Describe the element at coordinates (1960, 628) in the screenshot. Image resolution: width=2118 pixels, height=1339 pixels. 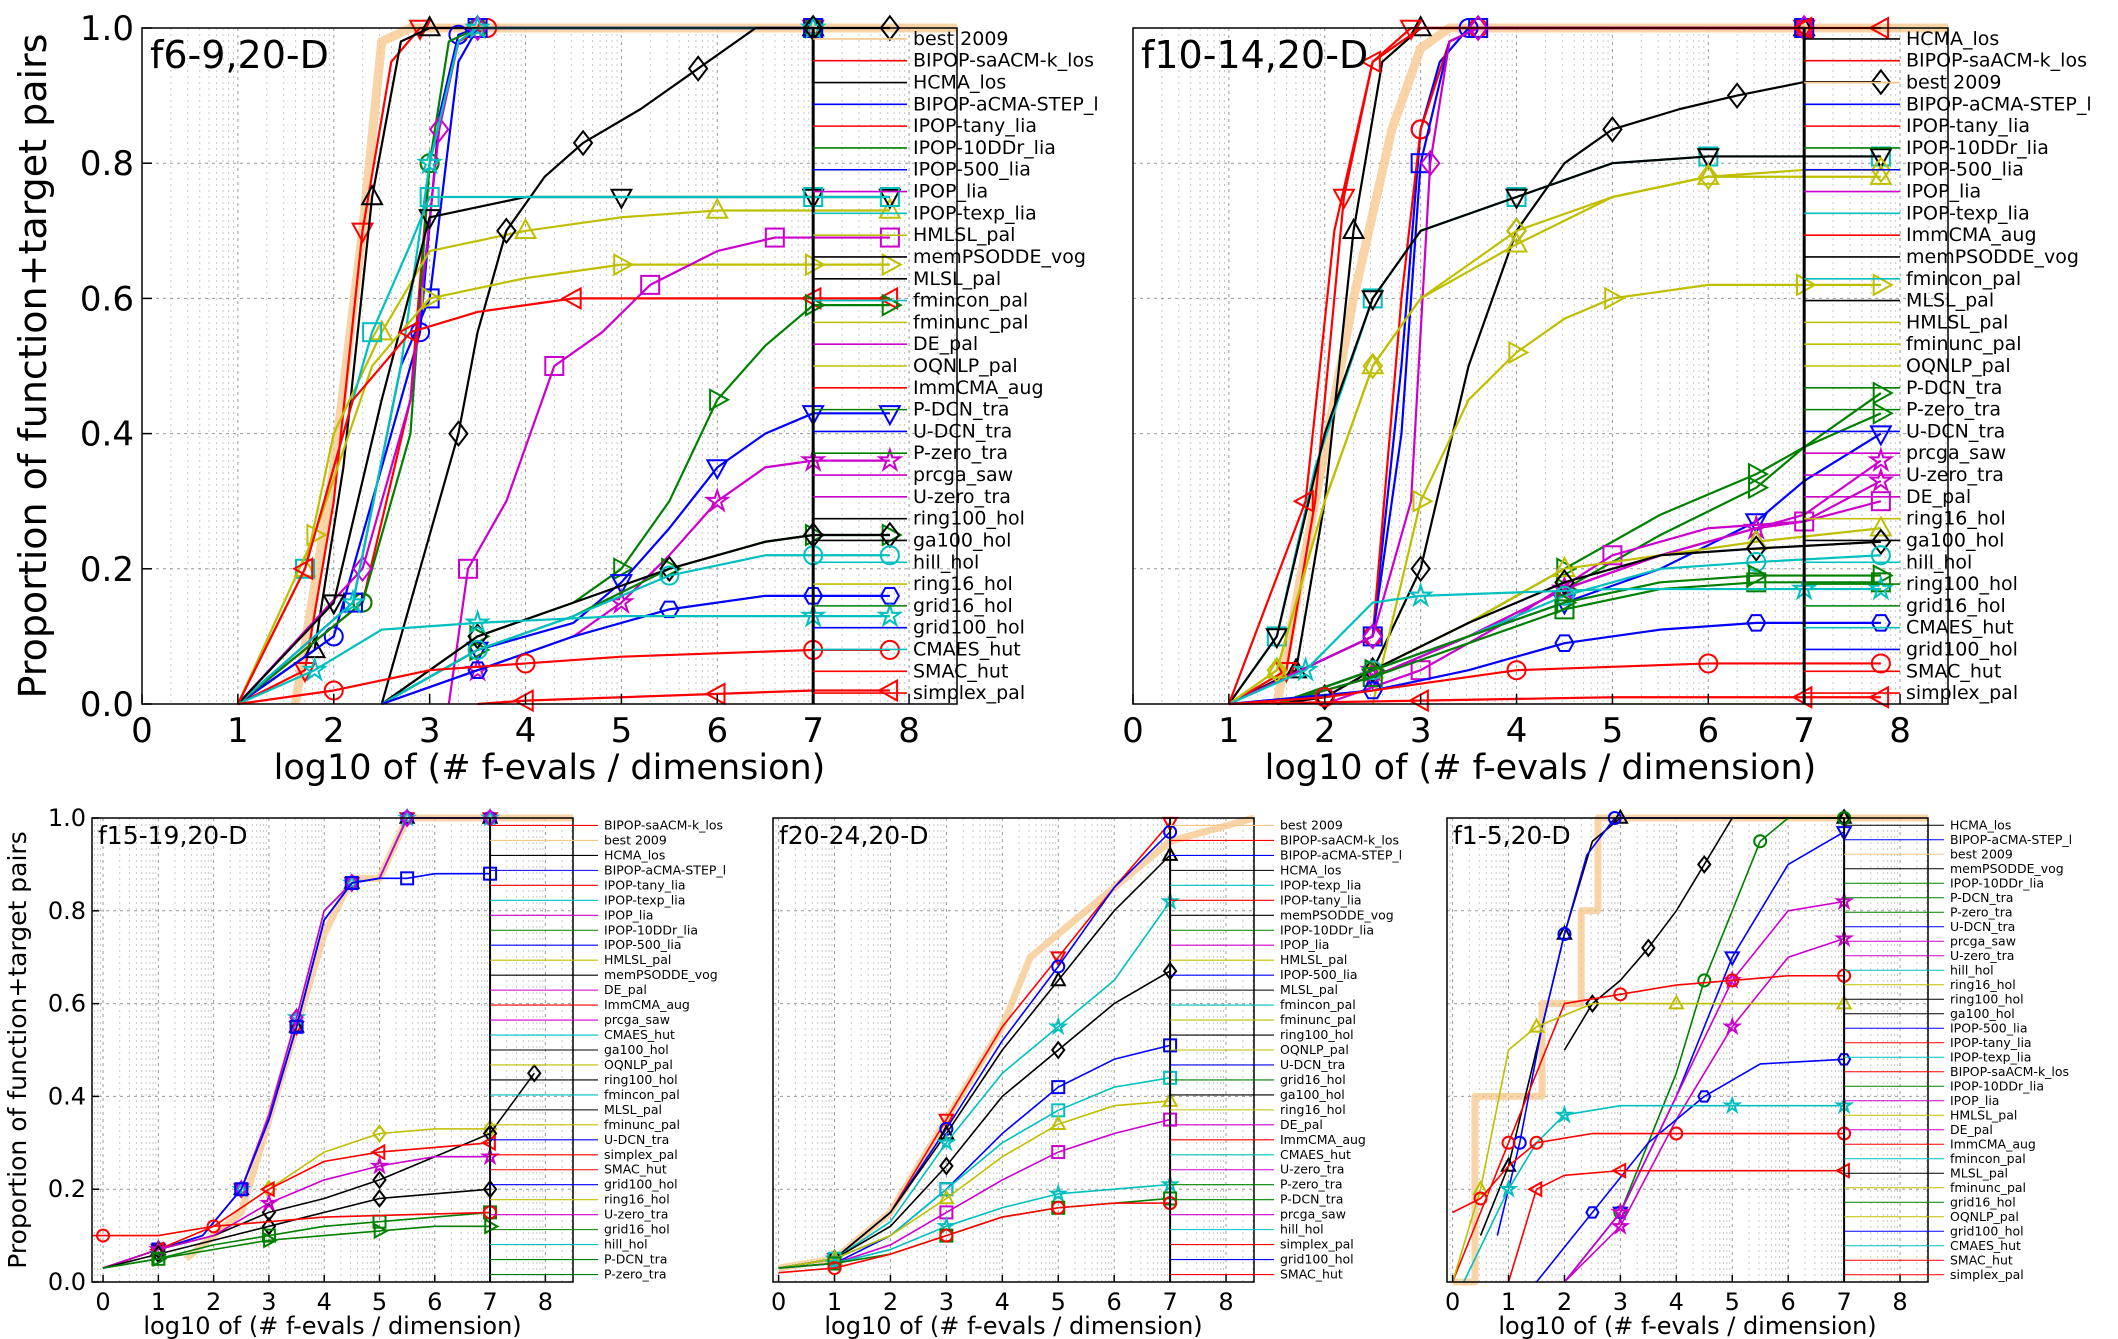
I see `legend-label: CMAES_hut` at that location.